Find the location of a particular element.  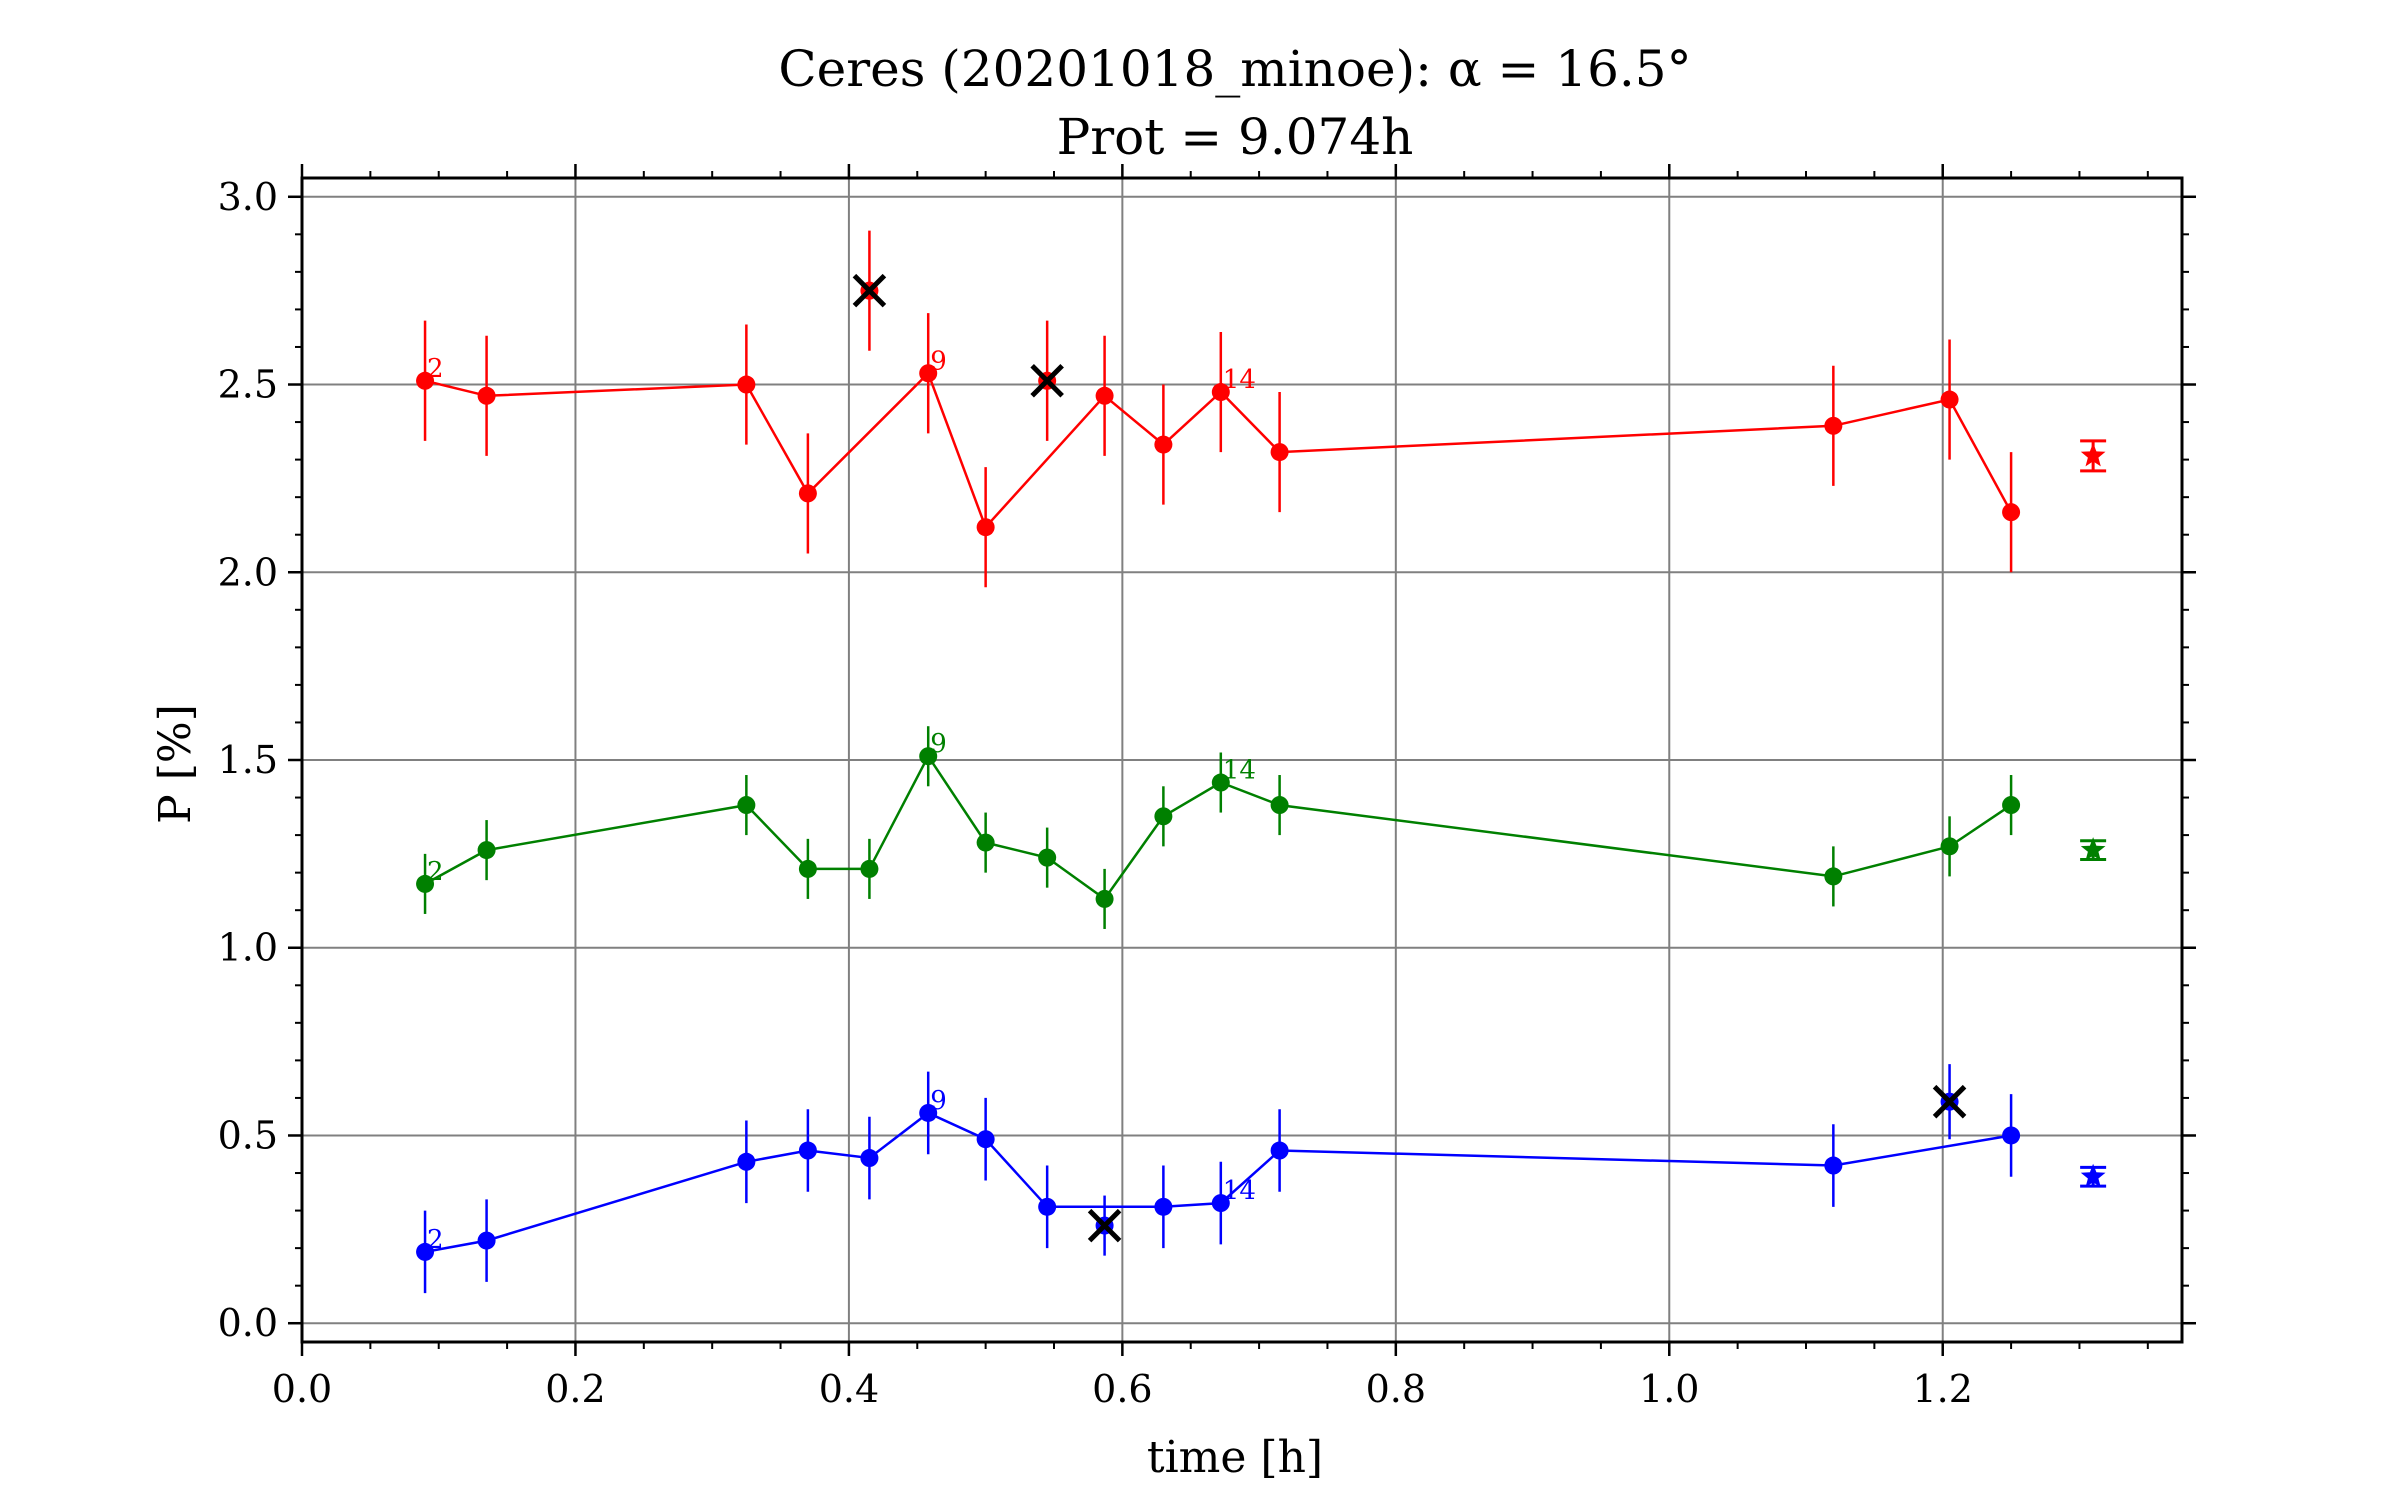

series-2: 2 9 14 is located at coordinates (1261, 1179).